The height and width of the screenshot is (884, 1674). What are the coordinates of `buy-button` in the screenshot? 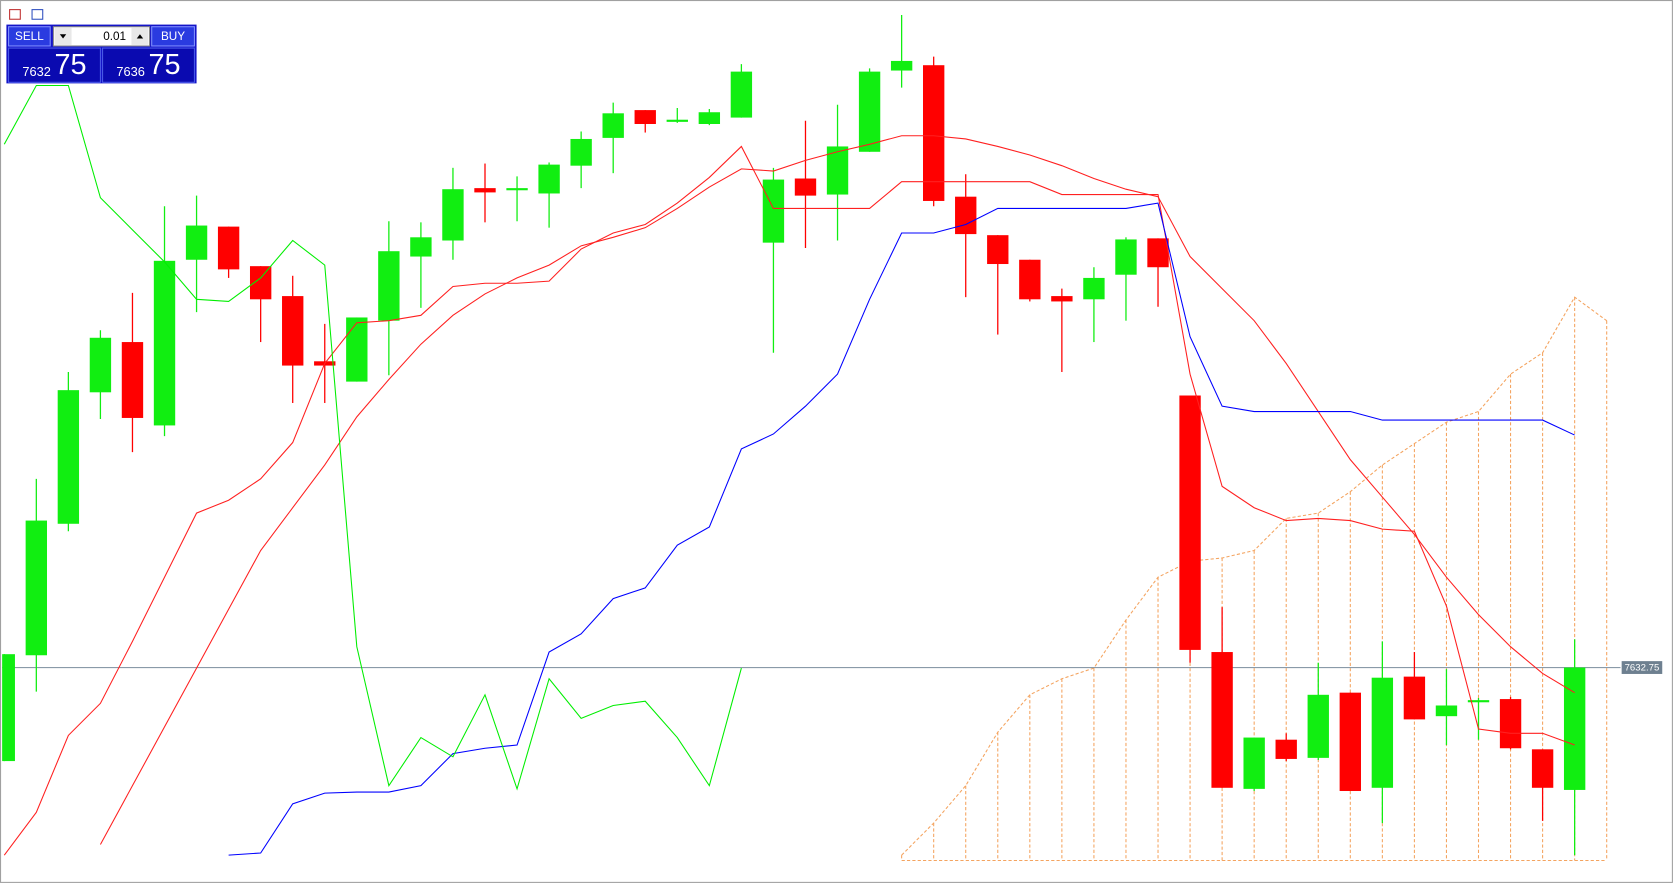 It's located at (173, 36).